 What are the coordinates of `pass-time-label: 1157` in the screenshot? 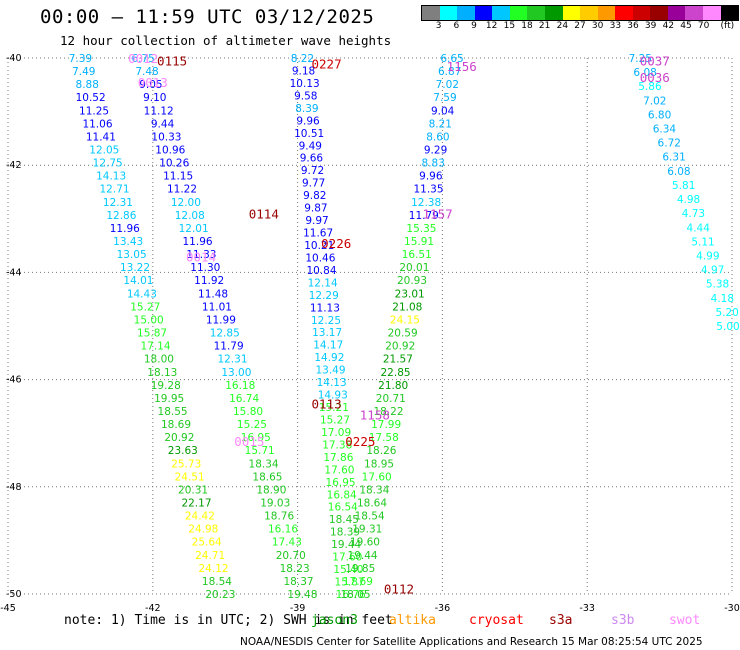 It's located at (438, 213).